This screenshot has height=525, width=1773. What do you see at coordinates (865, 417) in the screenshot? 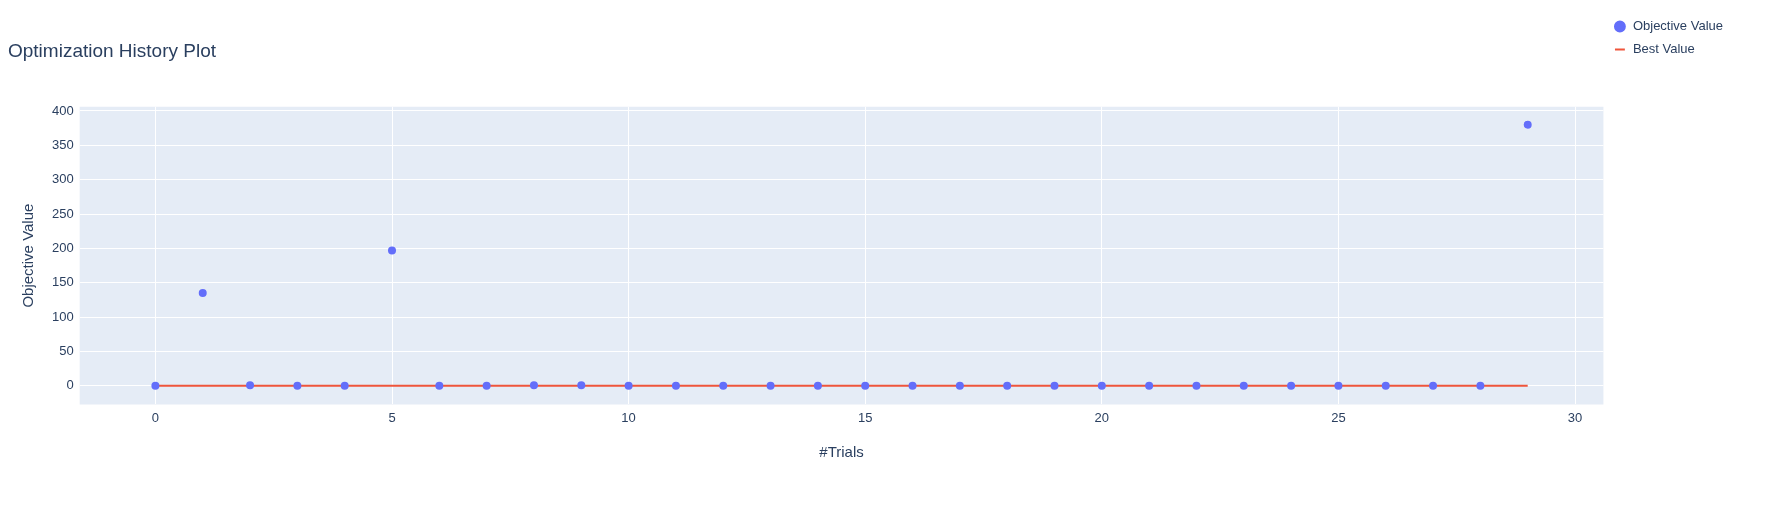
I see `x-tick-label: 15` at bounding box center [865, 417].